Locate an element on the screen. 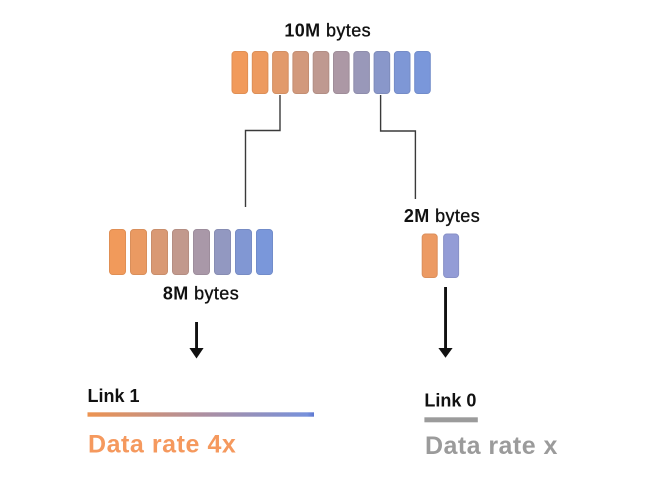 The image size is (666, 479). svg-text: Data rate 4x is located at coordinates (162, 445).